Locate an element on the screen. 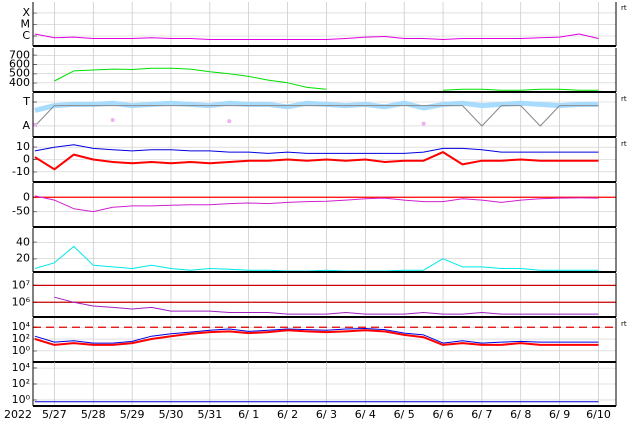  y-tick-label: 10 is located at coordinates (23, 146).